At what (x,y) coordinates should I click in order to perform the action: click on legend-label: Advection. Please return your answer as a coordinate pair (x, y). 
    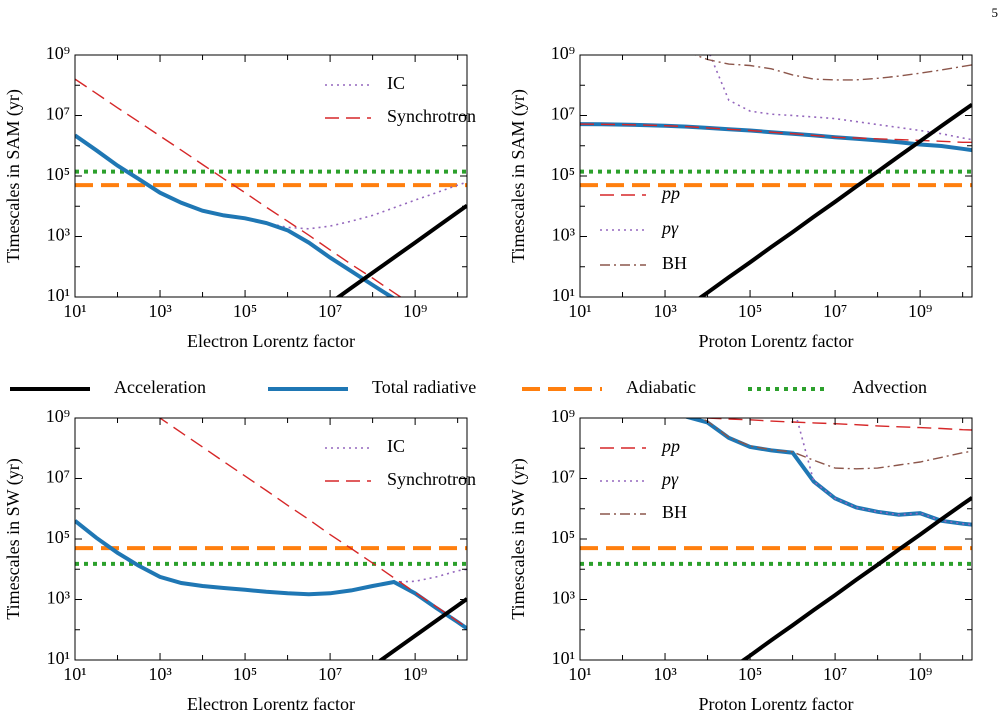
    Looking at the image, I should click on (889, 387).